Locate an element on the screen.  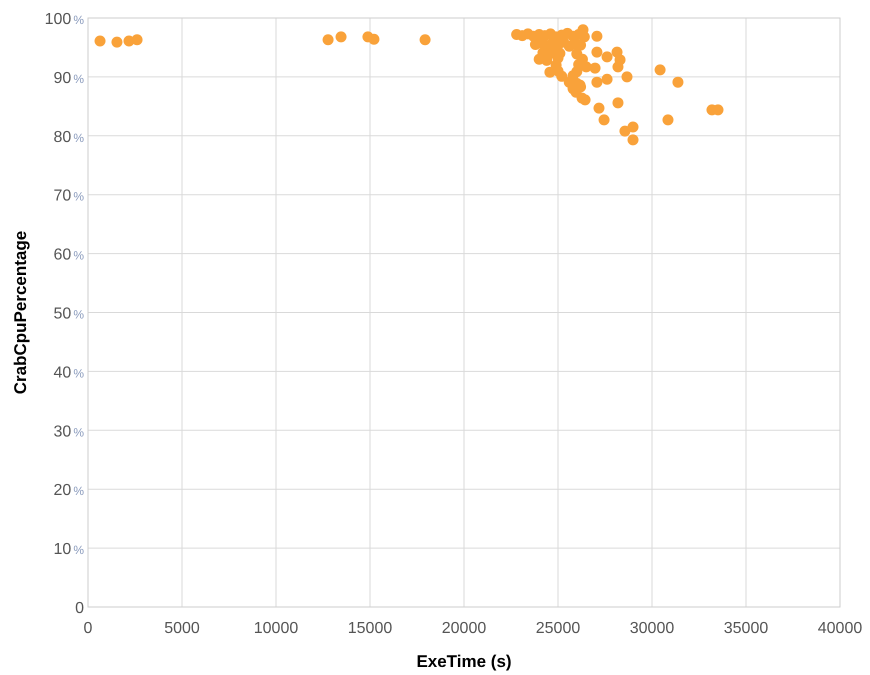
y-tick-label: 70% is located at coordinates (69, 196).